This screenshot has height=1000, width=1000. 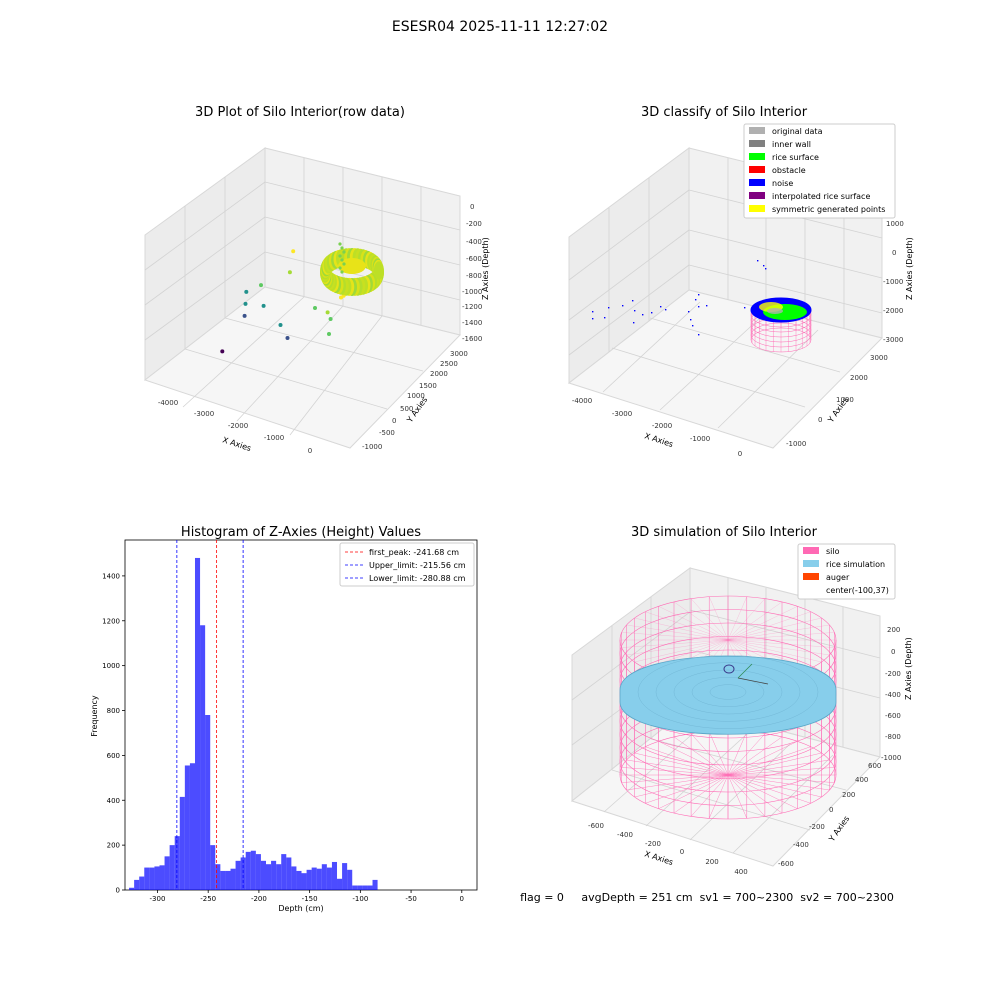 I want to click on simulation-title: 3D simulation of Silo Interior, so click(x=724, y=532).